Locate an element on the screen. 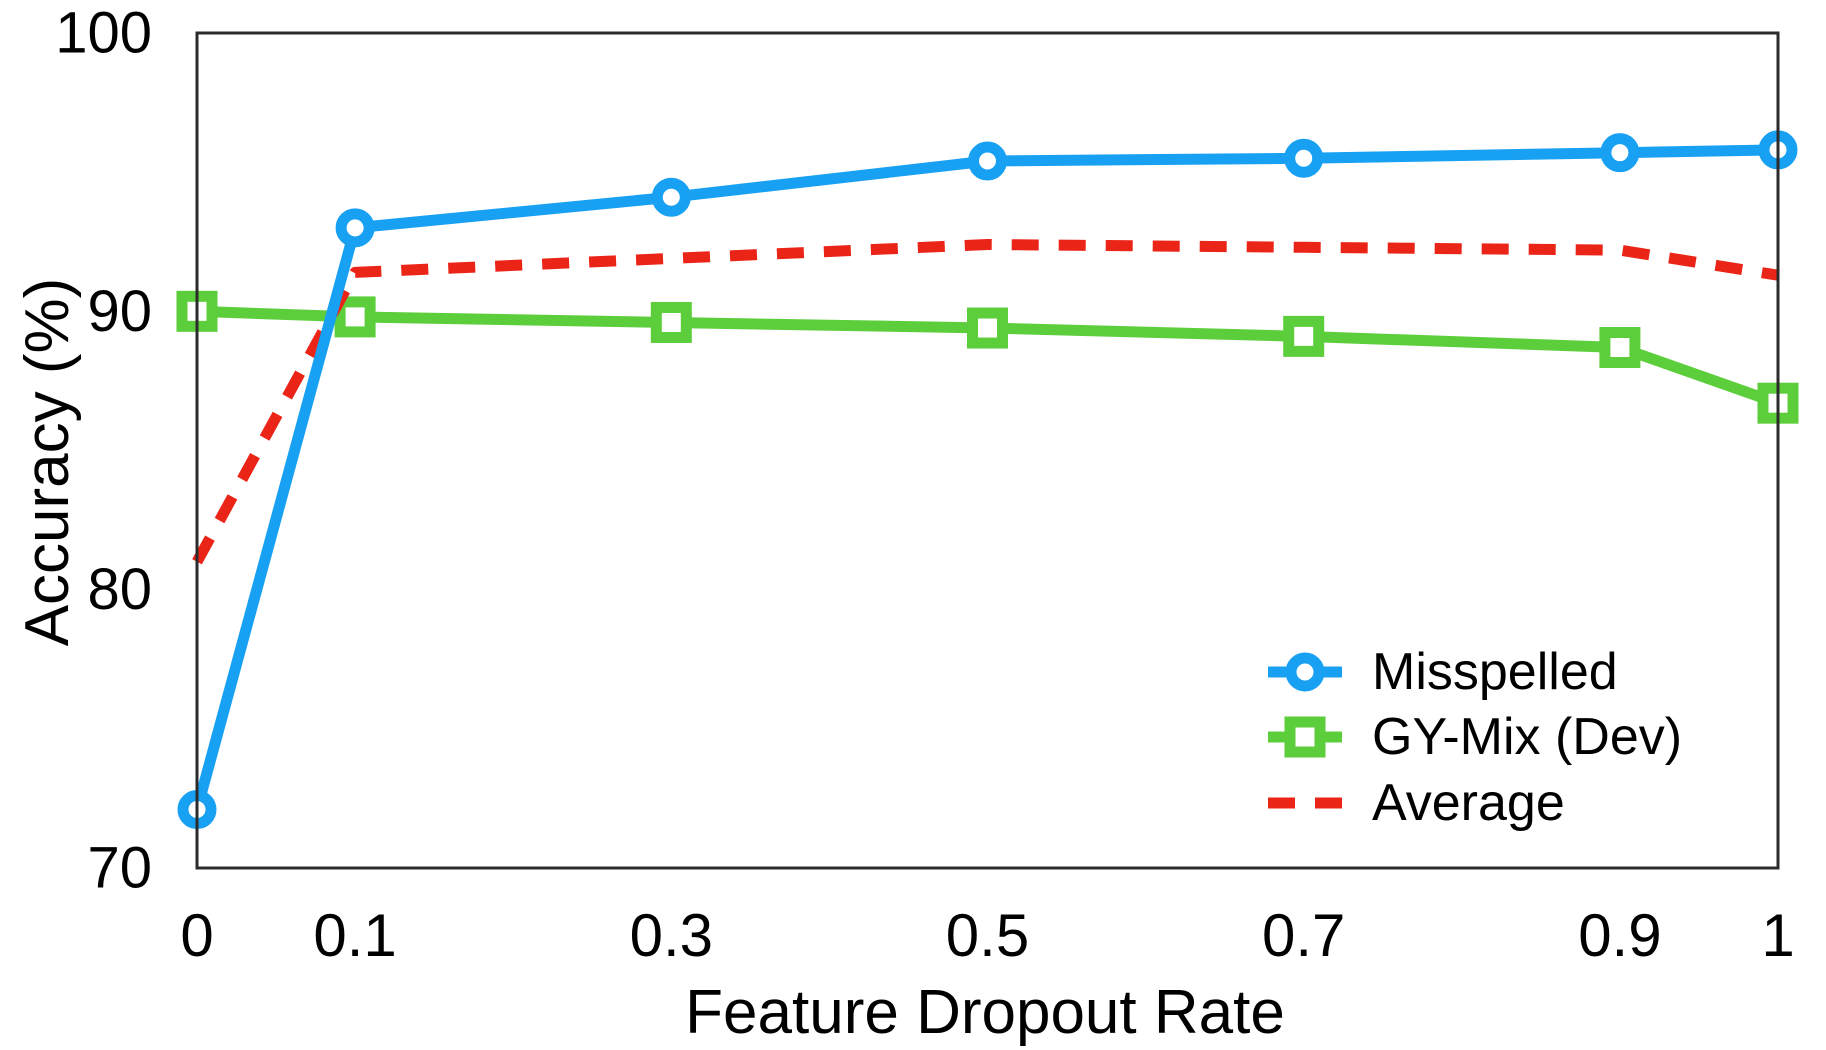 This screenshot has height=1050, width=1826. legend-entry: Average is located at coordinates (1416, 803).